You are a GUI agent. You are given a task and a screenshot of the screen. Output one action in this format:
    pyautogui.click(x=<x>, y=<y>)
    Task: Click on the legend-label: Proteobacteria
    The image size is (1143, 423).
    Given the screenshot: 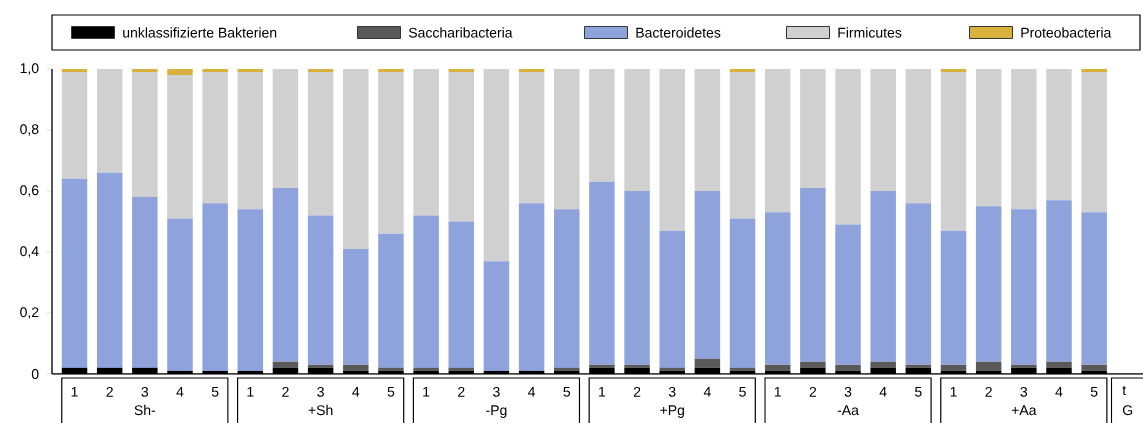 What is the action you would take?
    pyautogui.click(x=1066, y=32)
    